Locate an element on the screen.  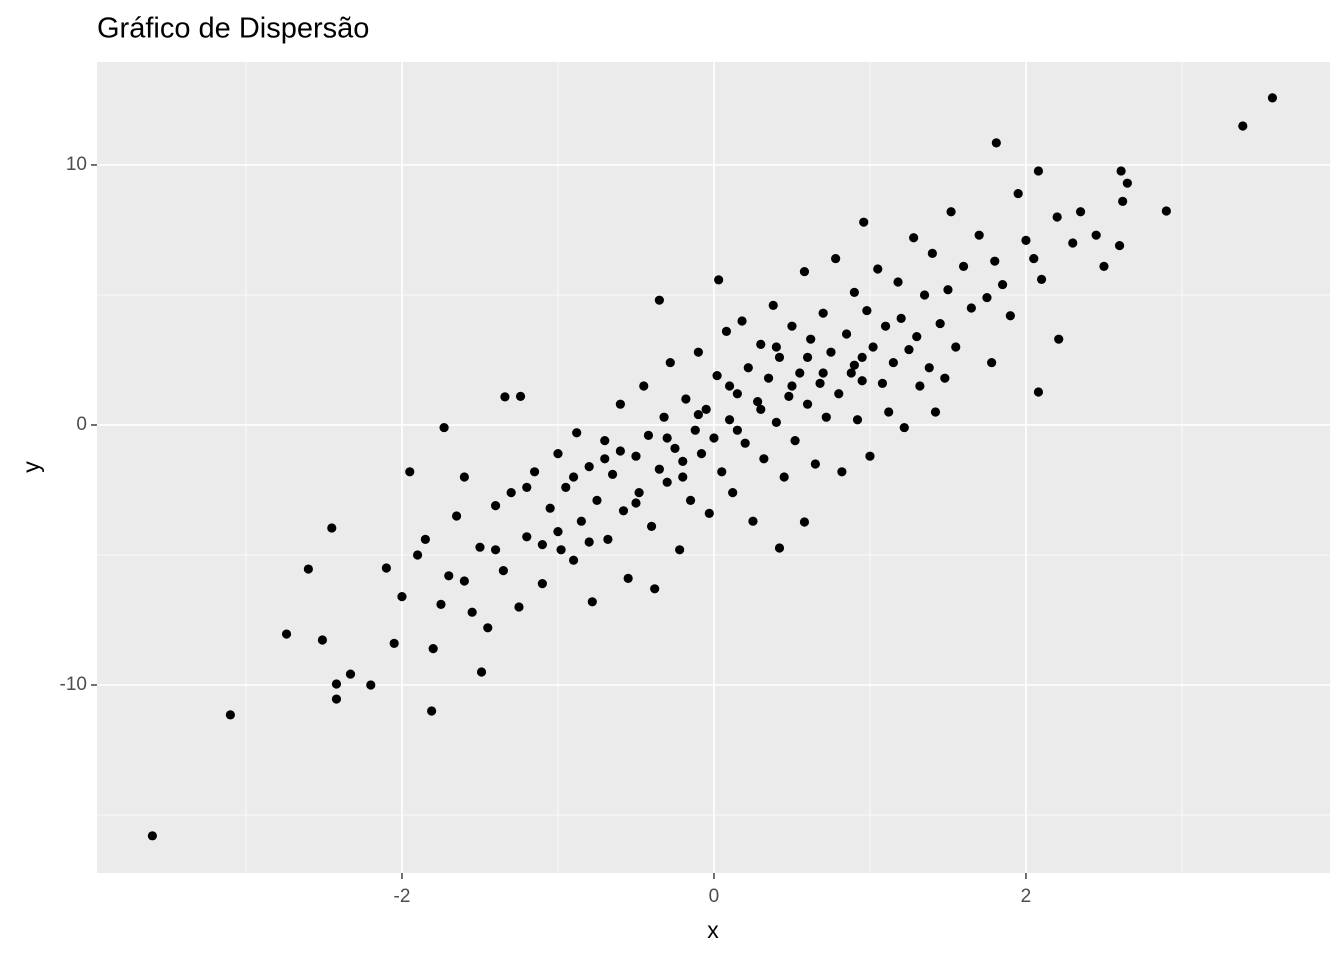
x-tick-label: 2 is located at coordinates (1026, 896).